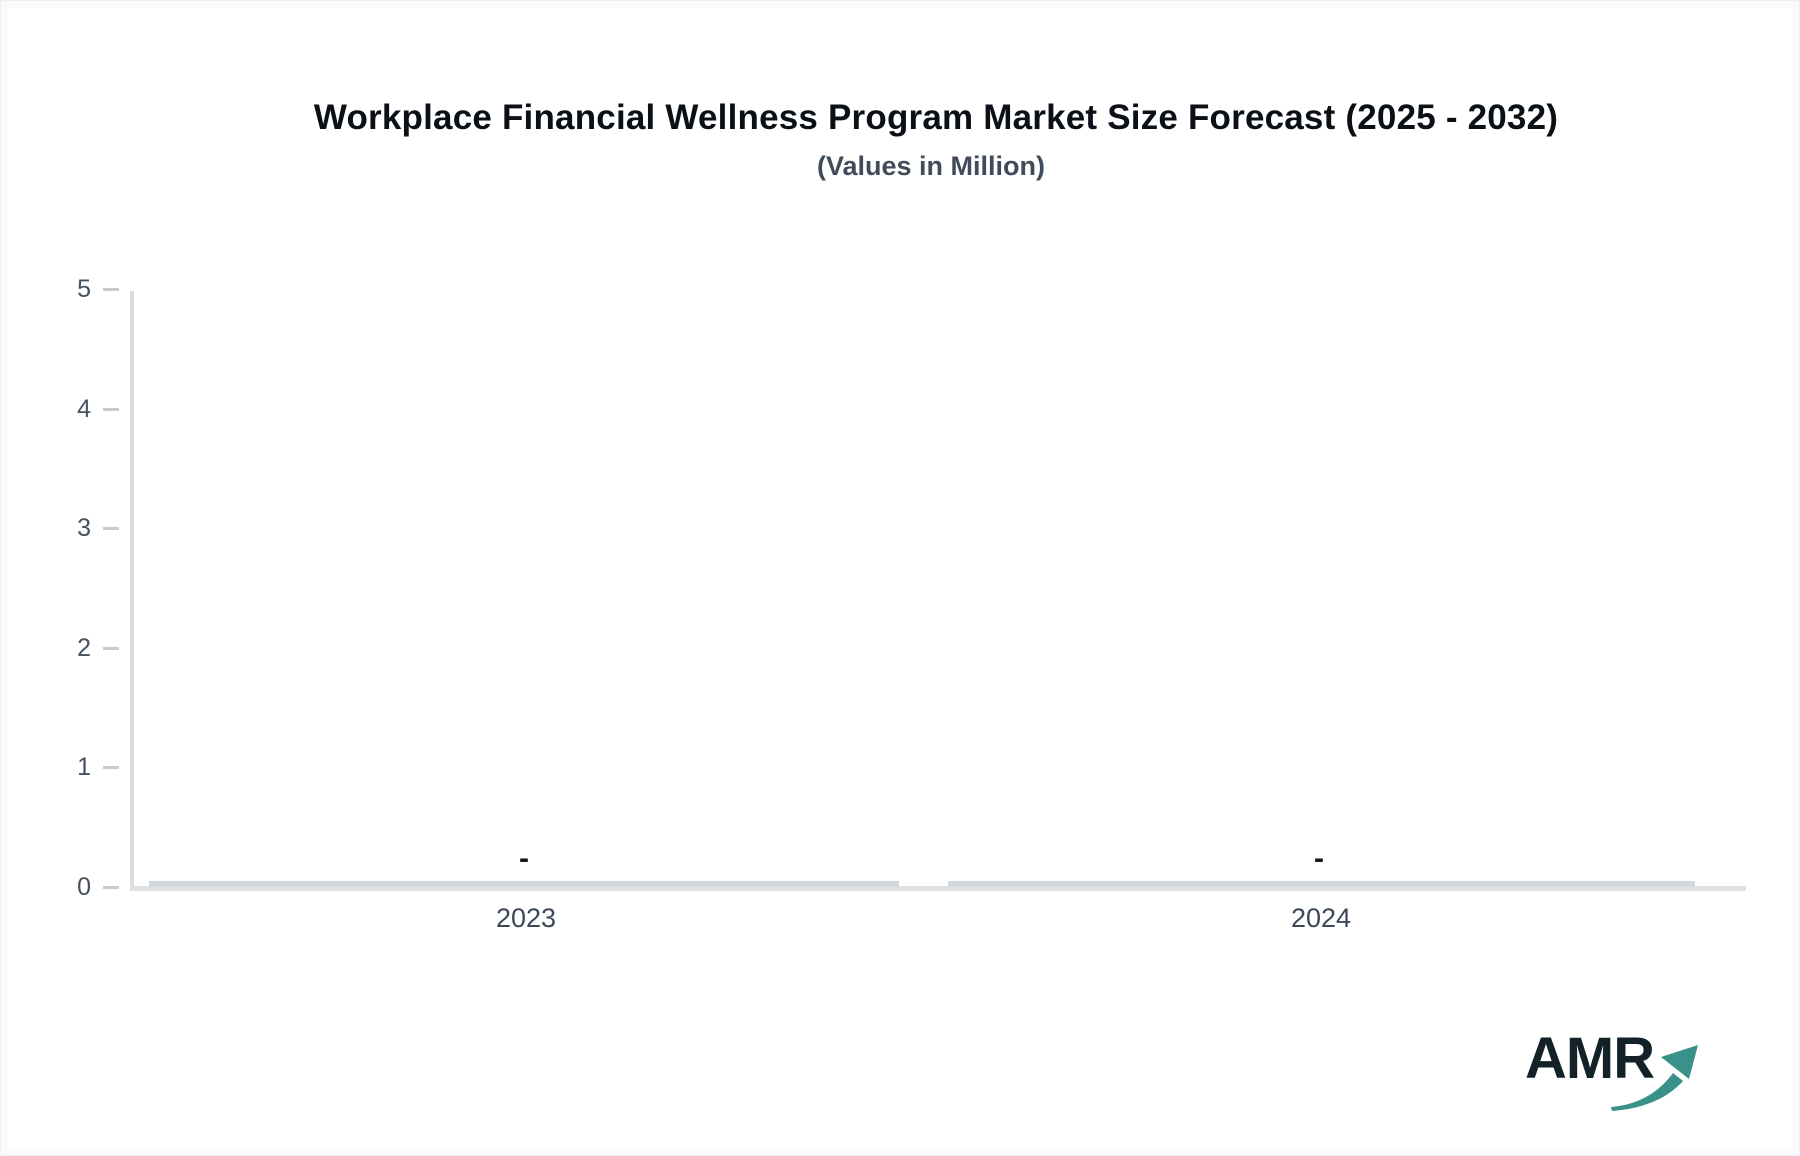 The image size is (1800, 1156). Describe the element at coordinates (84, 767) in the screenshot. I see `y-tick-label-1: 1` at that location.